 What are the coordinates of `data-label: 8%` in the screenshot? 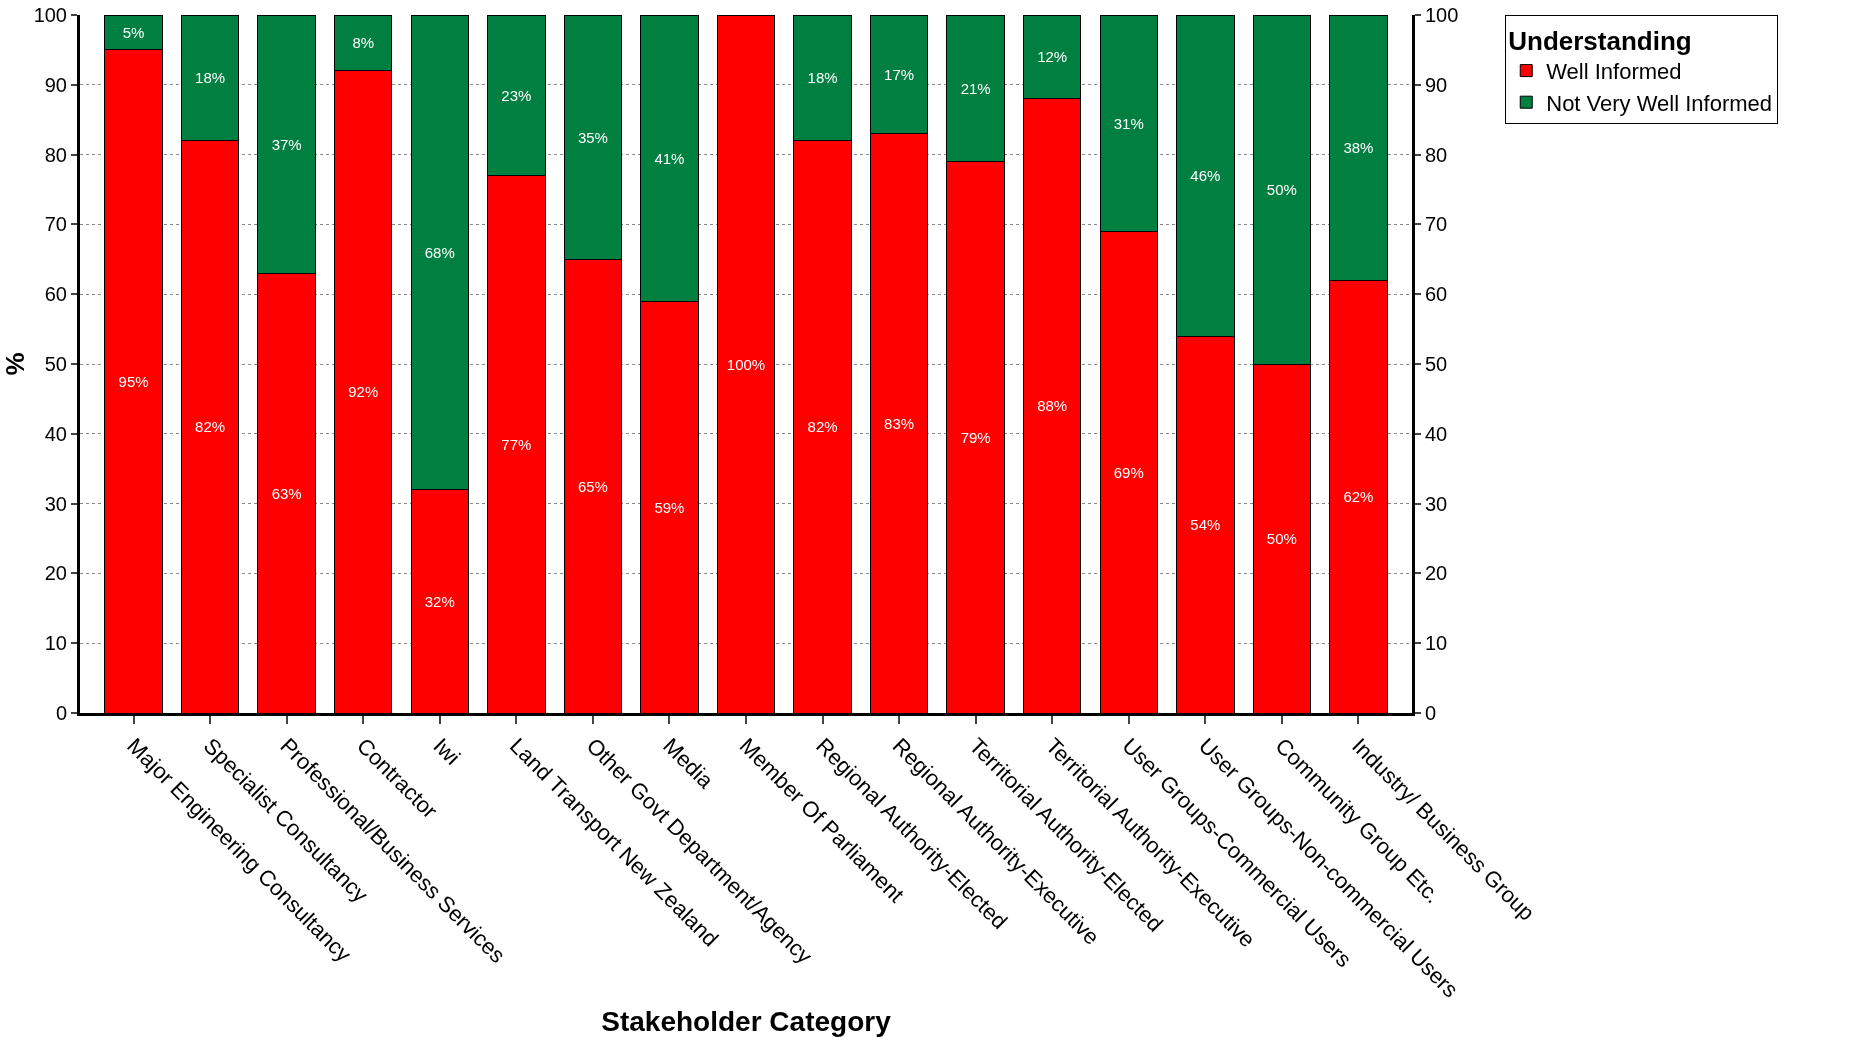 It's located at (363, 43).